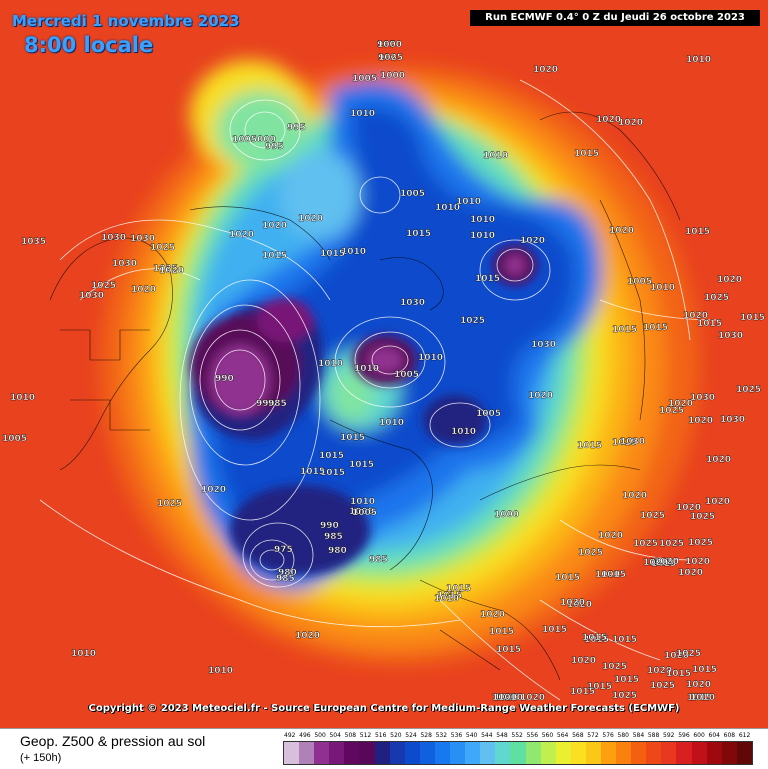 Image resolution: width=768 pixels, height=769 pixels. I want to click on scale-label: 492, so click(290, 735).